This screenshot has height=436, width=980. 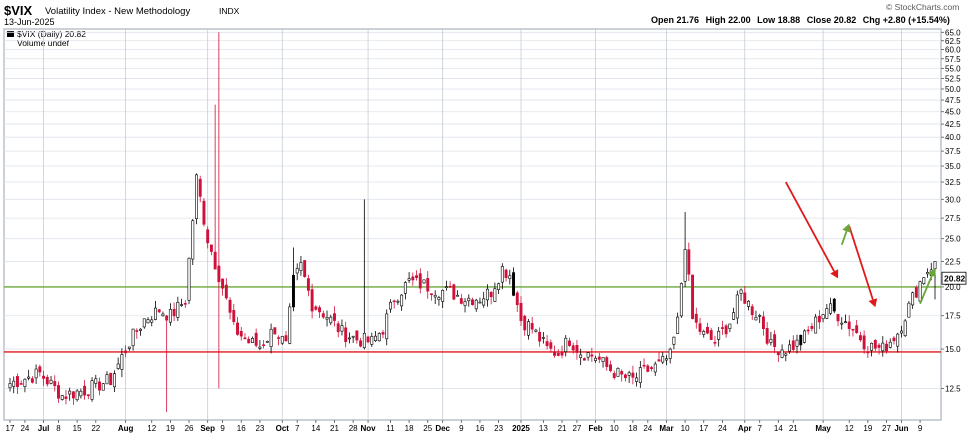 What do you see at coordinates (955, 279) in the screenshot?
I see `last-value-label: 20.82` at bounding box center [955, 279].